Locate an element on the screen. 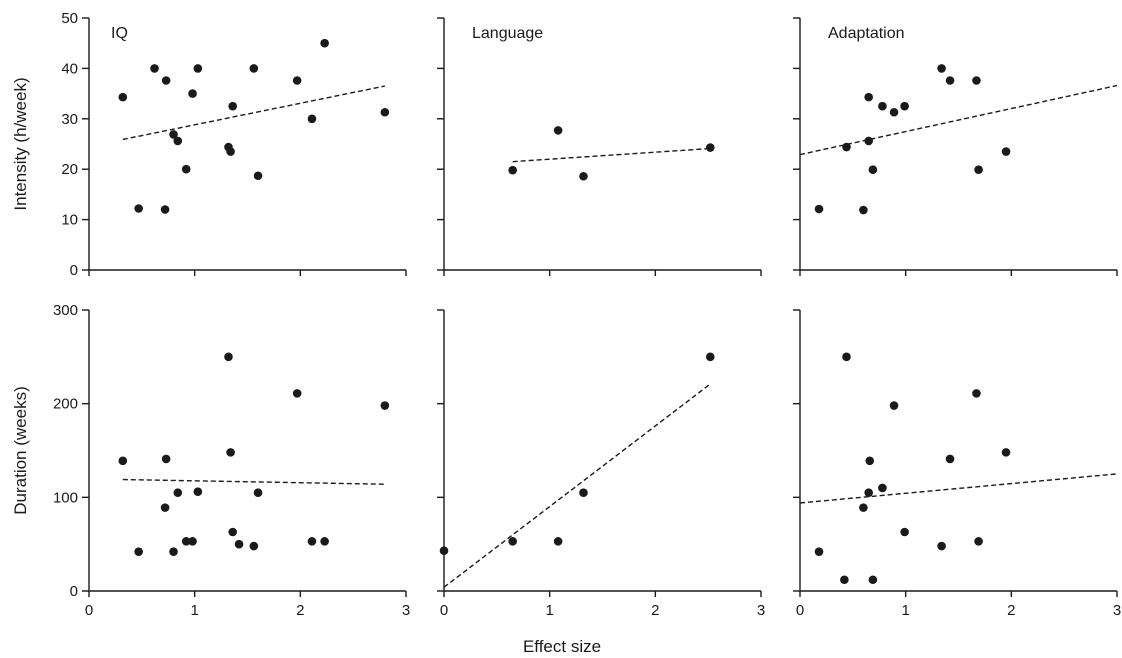  panel-duration-2: 0 1 2 3 is located at coordinates (601, 464).